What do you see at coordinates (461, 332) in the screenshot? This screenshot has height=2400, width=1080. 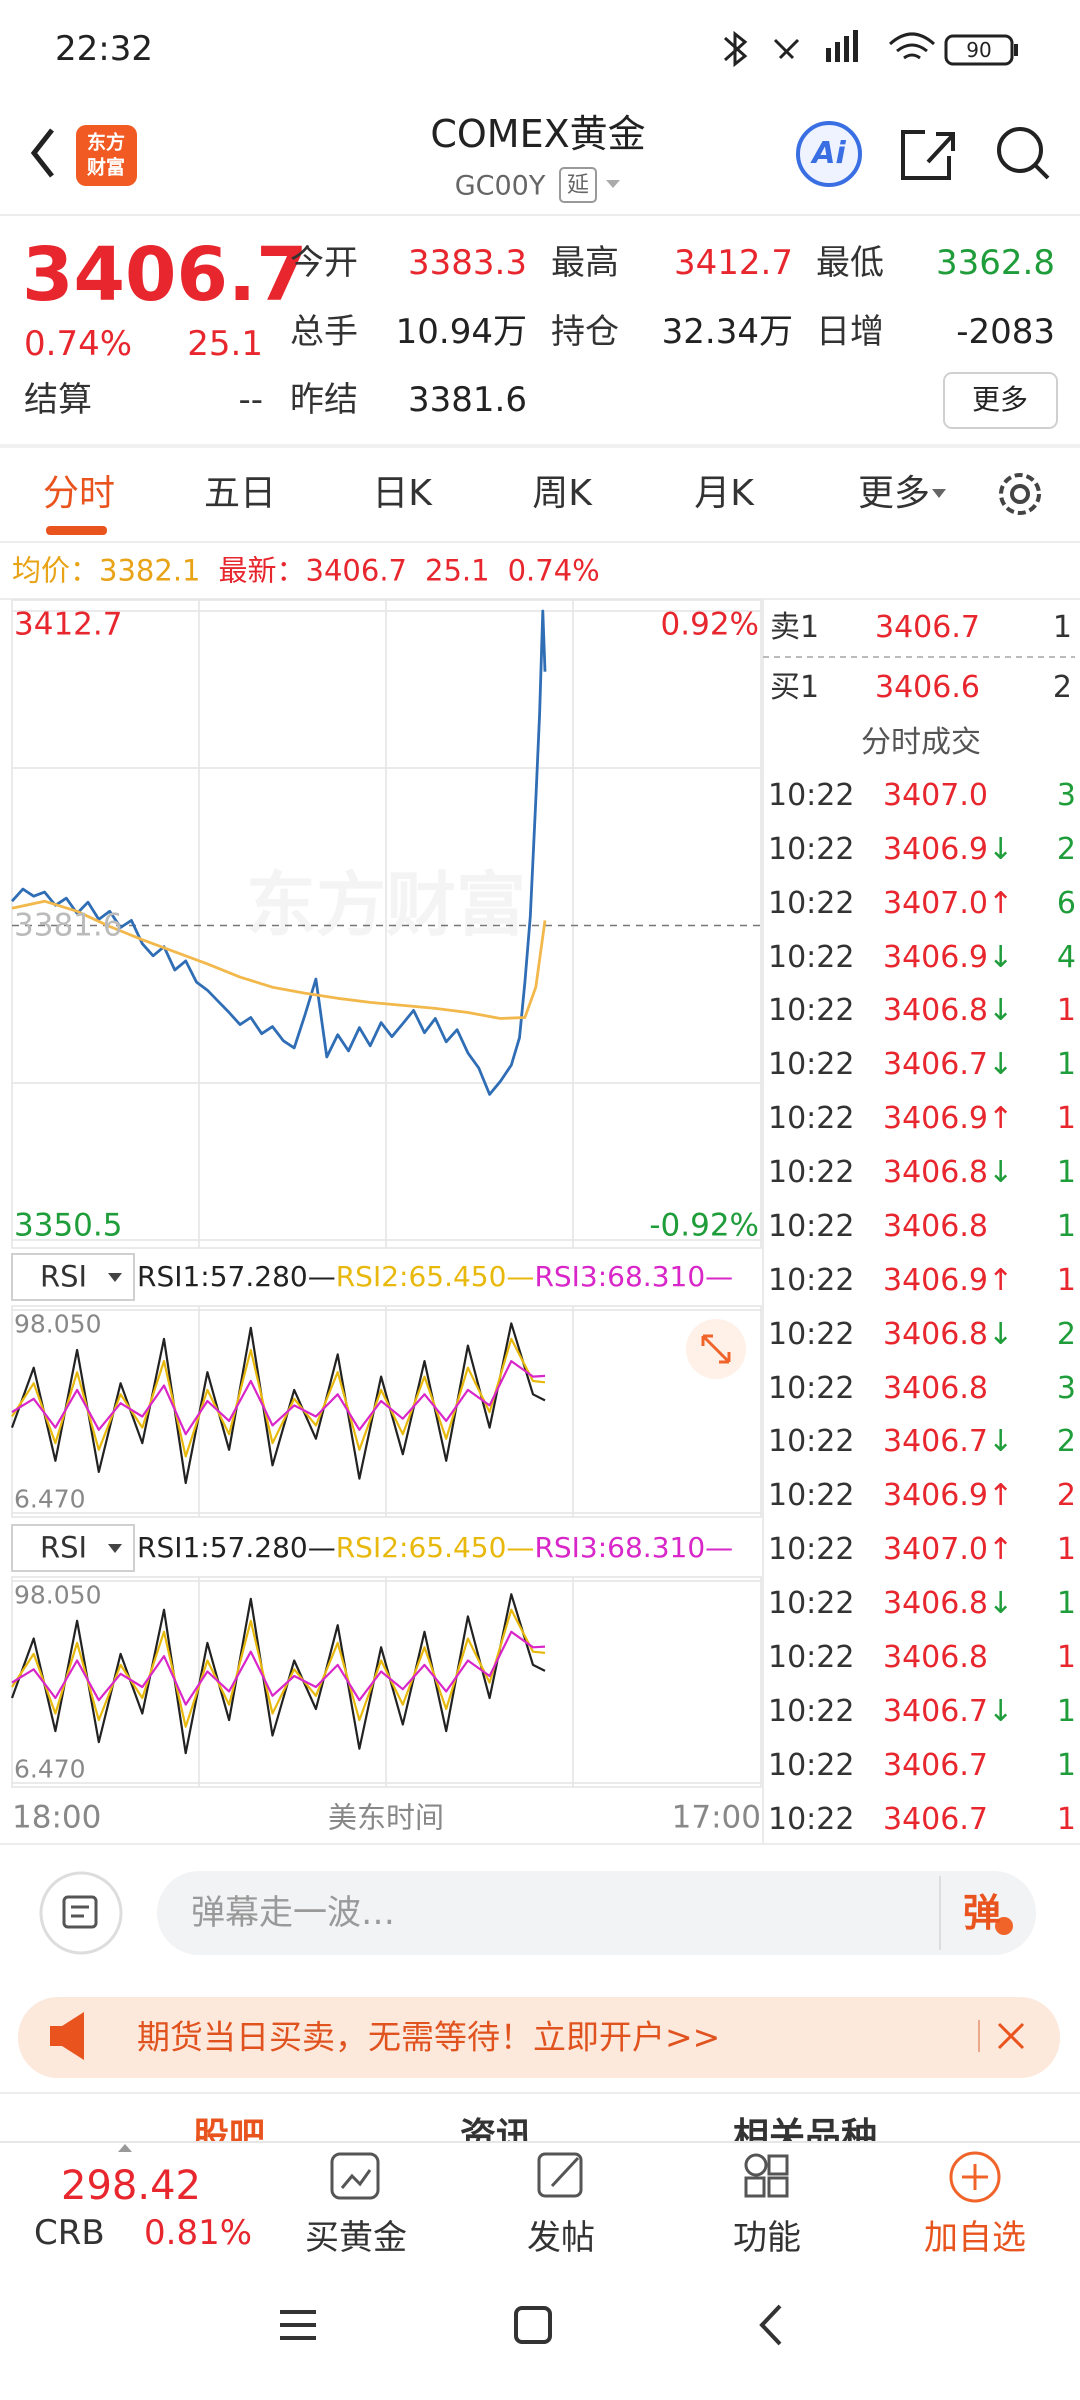 I see `field-value: 10.94万` at bounding box center [461, 332].